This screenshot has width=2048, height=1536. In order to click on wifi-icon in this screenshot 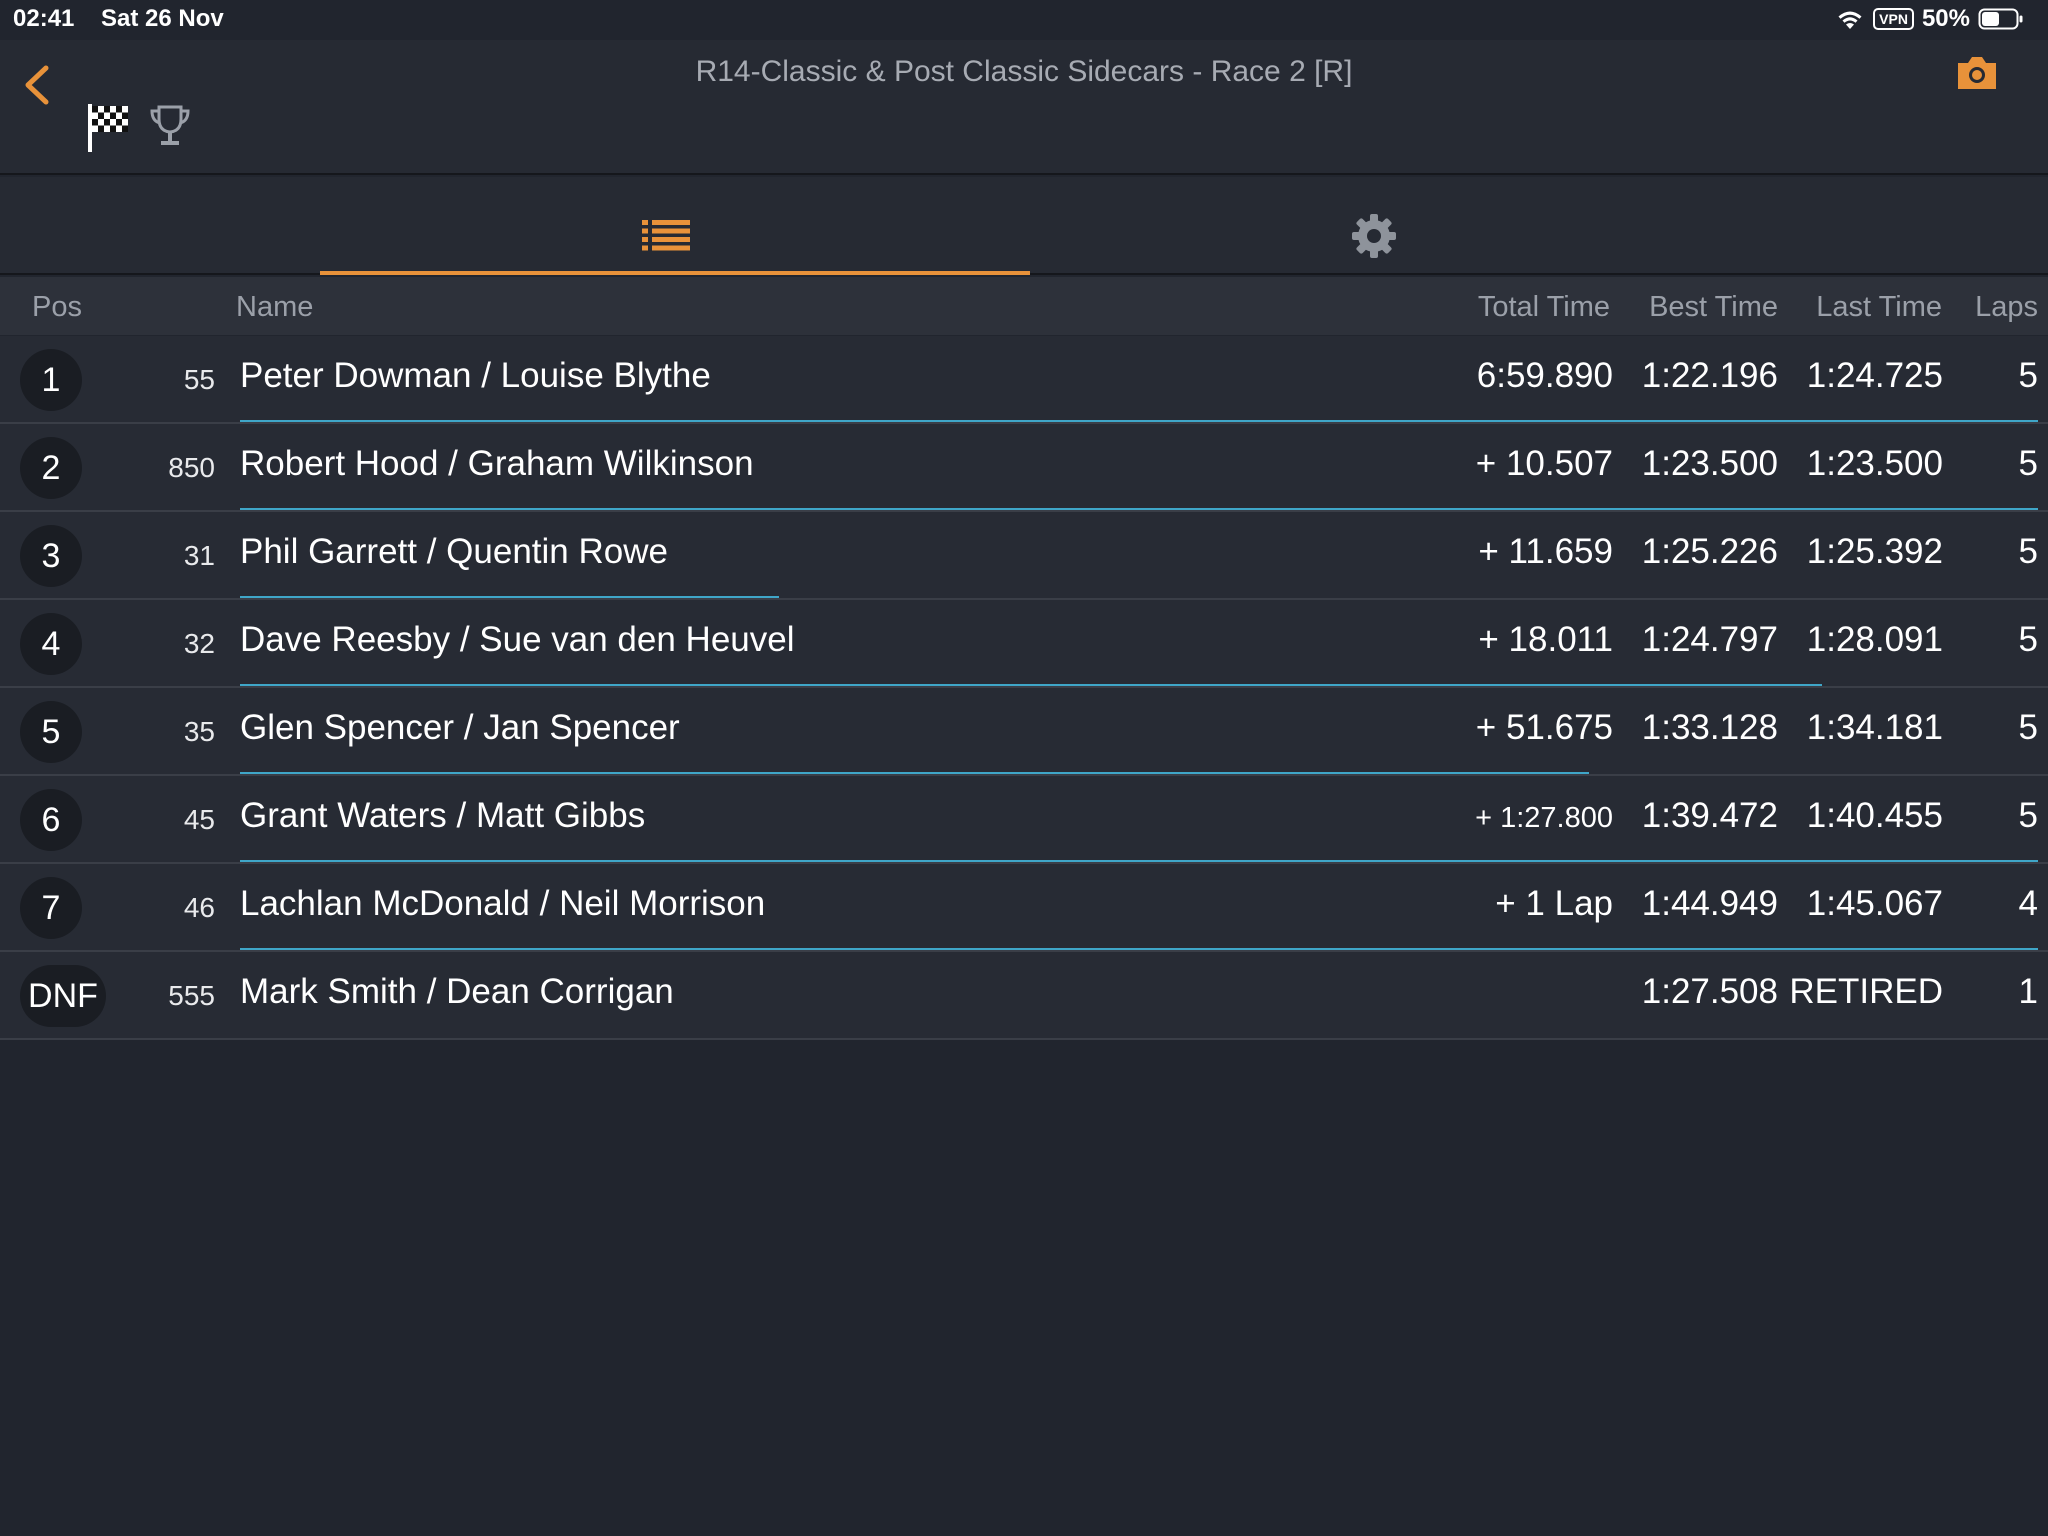, I will do `click(1850, 20)`.